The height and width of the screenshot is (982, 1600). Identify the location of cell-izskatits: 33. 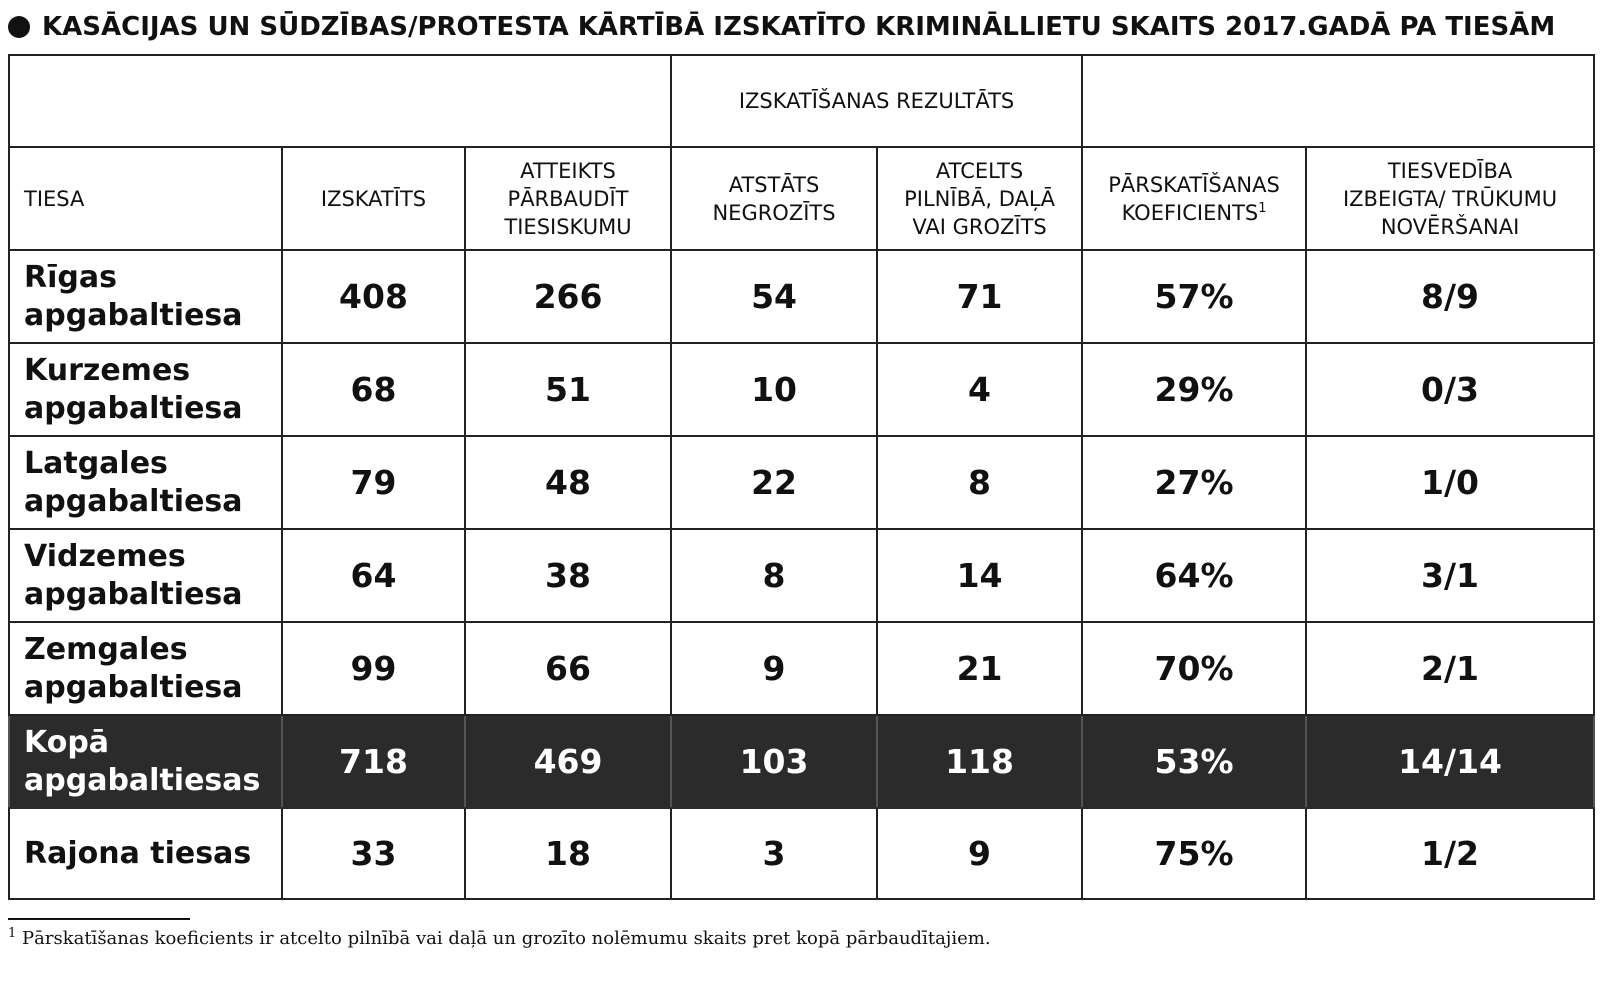
(373, 853).